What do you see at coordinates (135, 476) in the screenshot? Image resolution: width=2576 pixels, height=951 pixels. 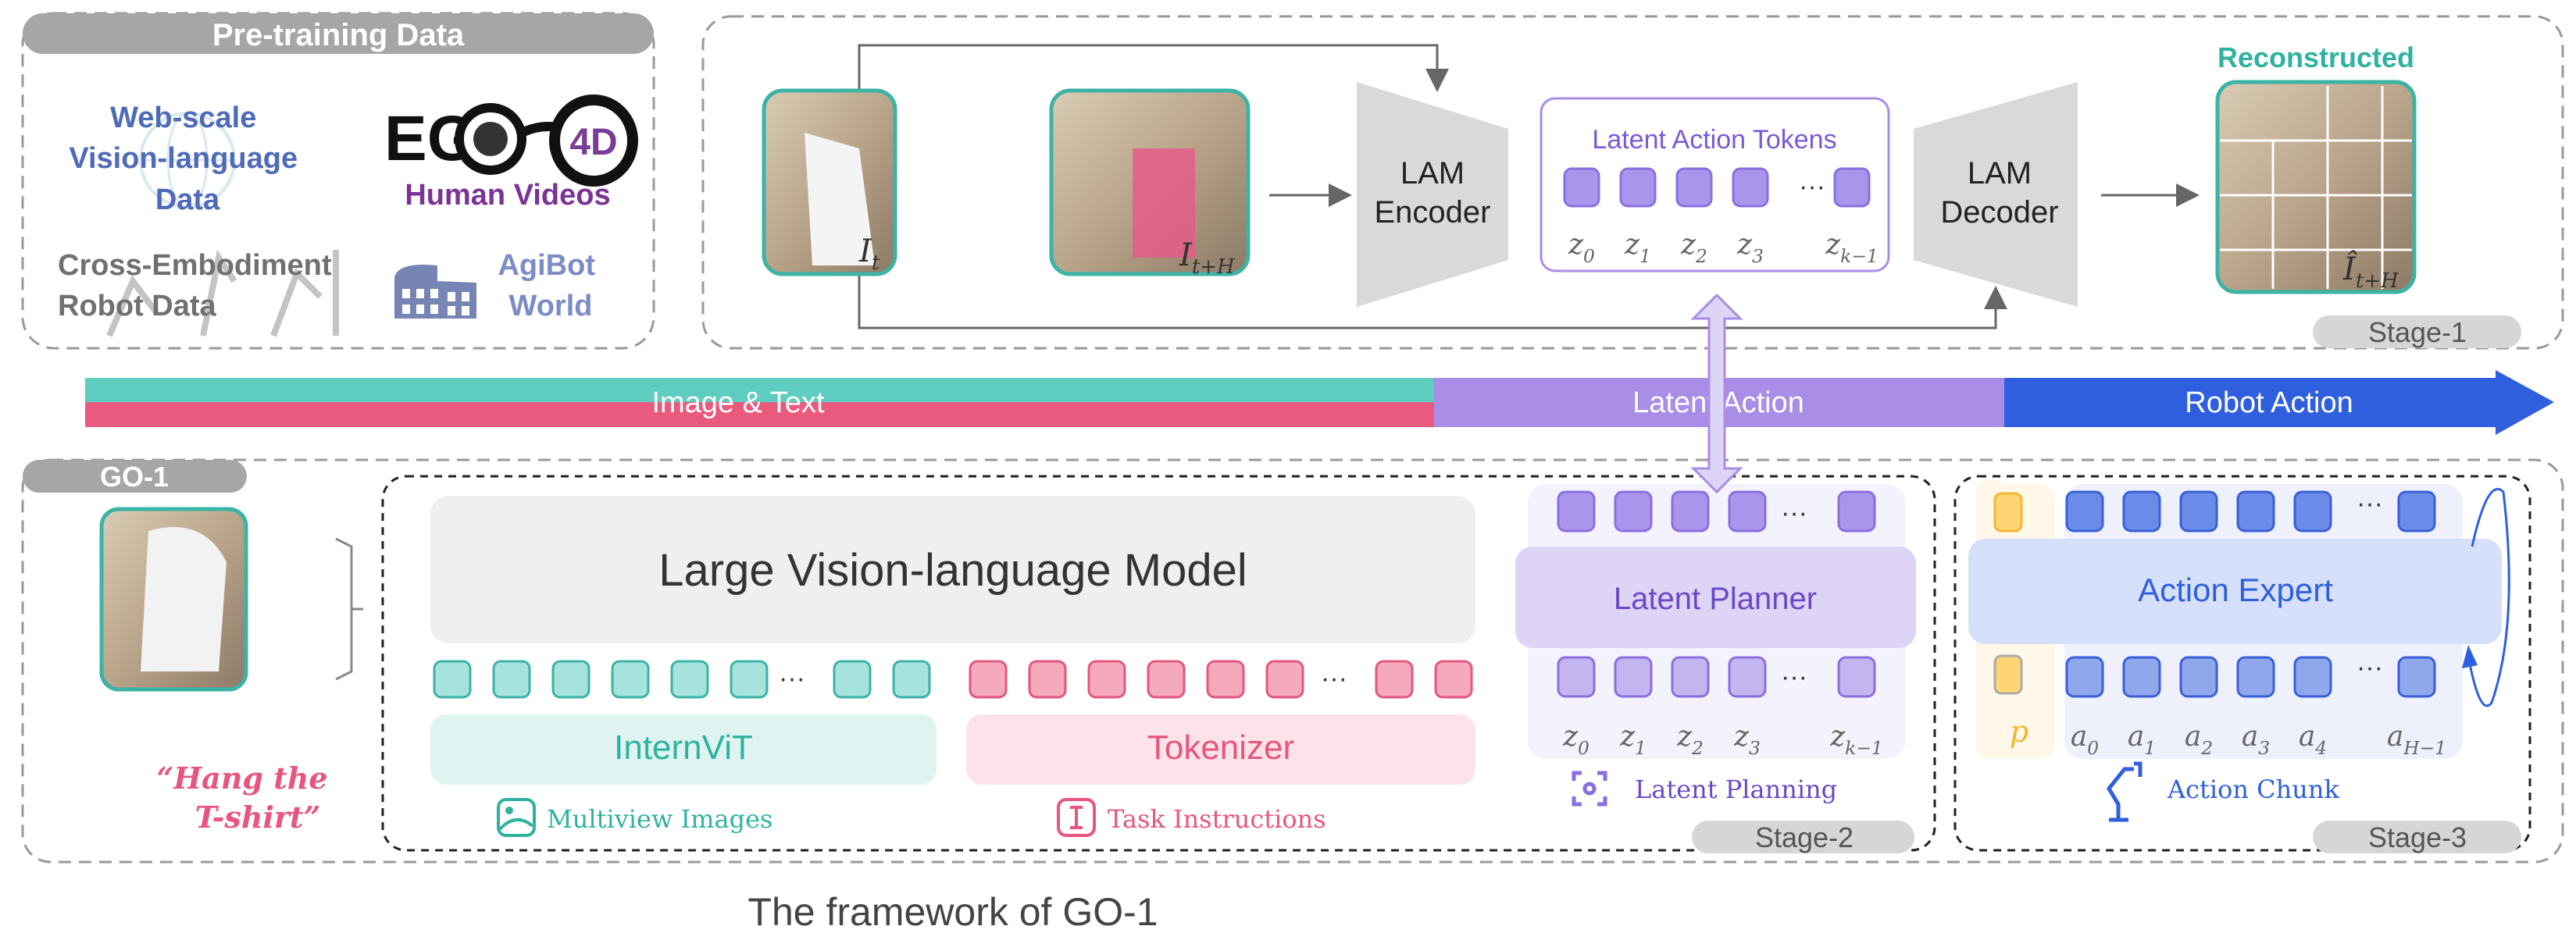 I see `go1-badge` at bounding box center [135, 476].